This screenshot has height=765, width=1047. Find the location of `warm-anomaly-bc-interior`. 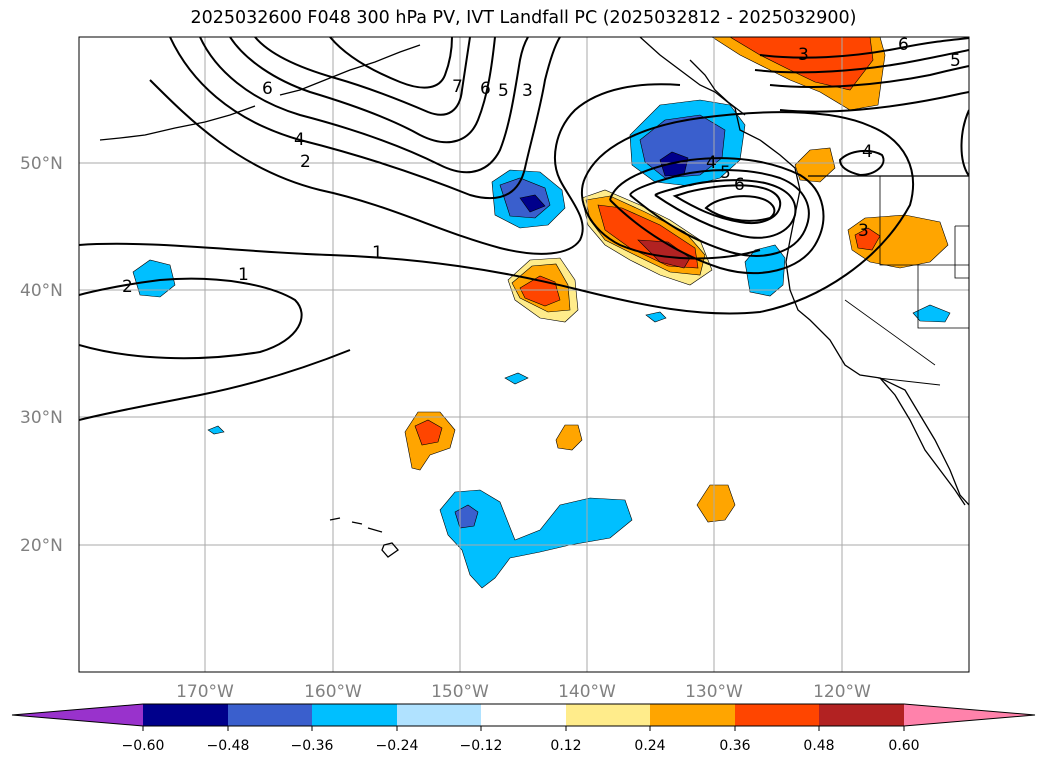

warm-anomaly-bc-interior is located at coordinates (815, 165).